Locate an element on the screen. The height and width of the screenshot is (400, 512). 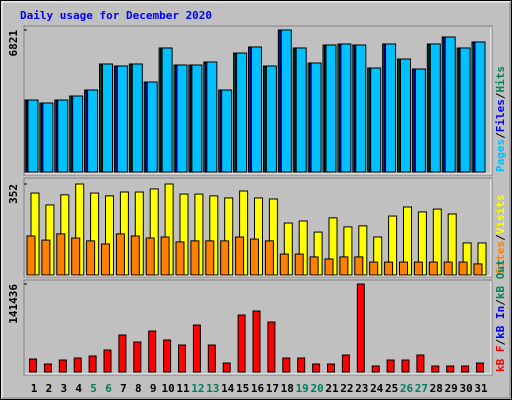
x-tick-label: 14 is located at coordinates (228, 388).